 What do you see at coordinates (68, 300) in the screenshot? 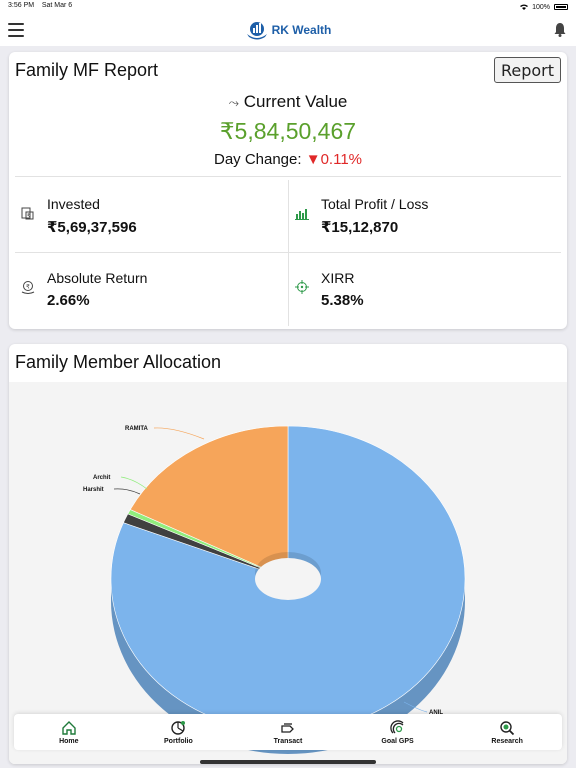
I see `absolute-return-value: 2.66%` at bounding box center [68, 300].